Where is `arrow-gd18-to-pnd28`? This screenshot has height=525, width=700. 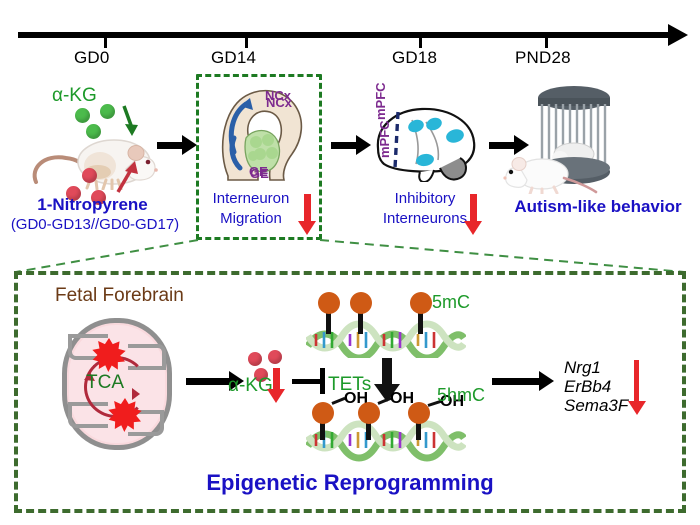
arrow-gd18-to-pnd28 is located at coordinates (509, 145).